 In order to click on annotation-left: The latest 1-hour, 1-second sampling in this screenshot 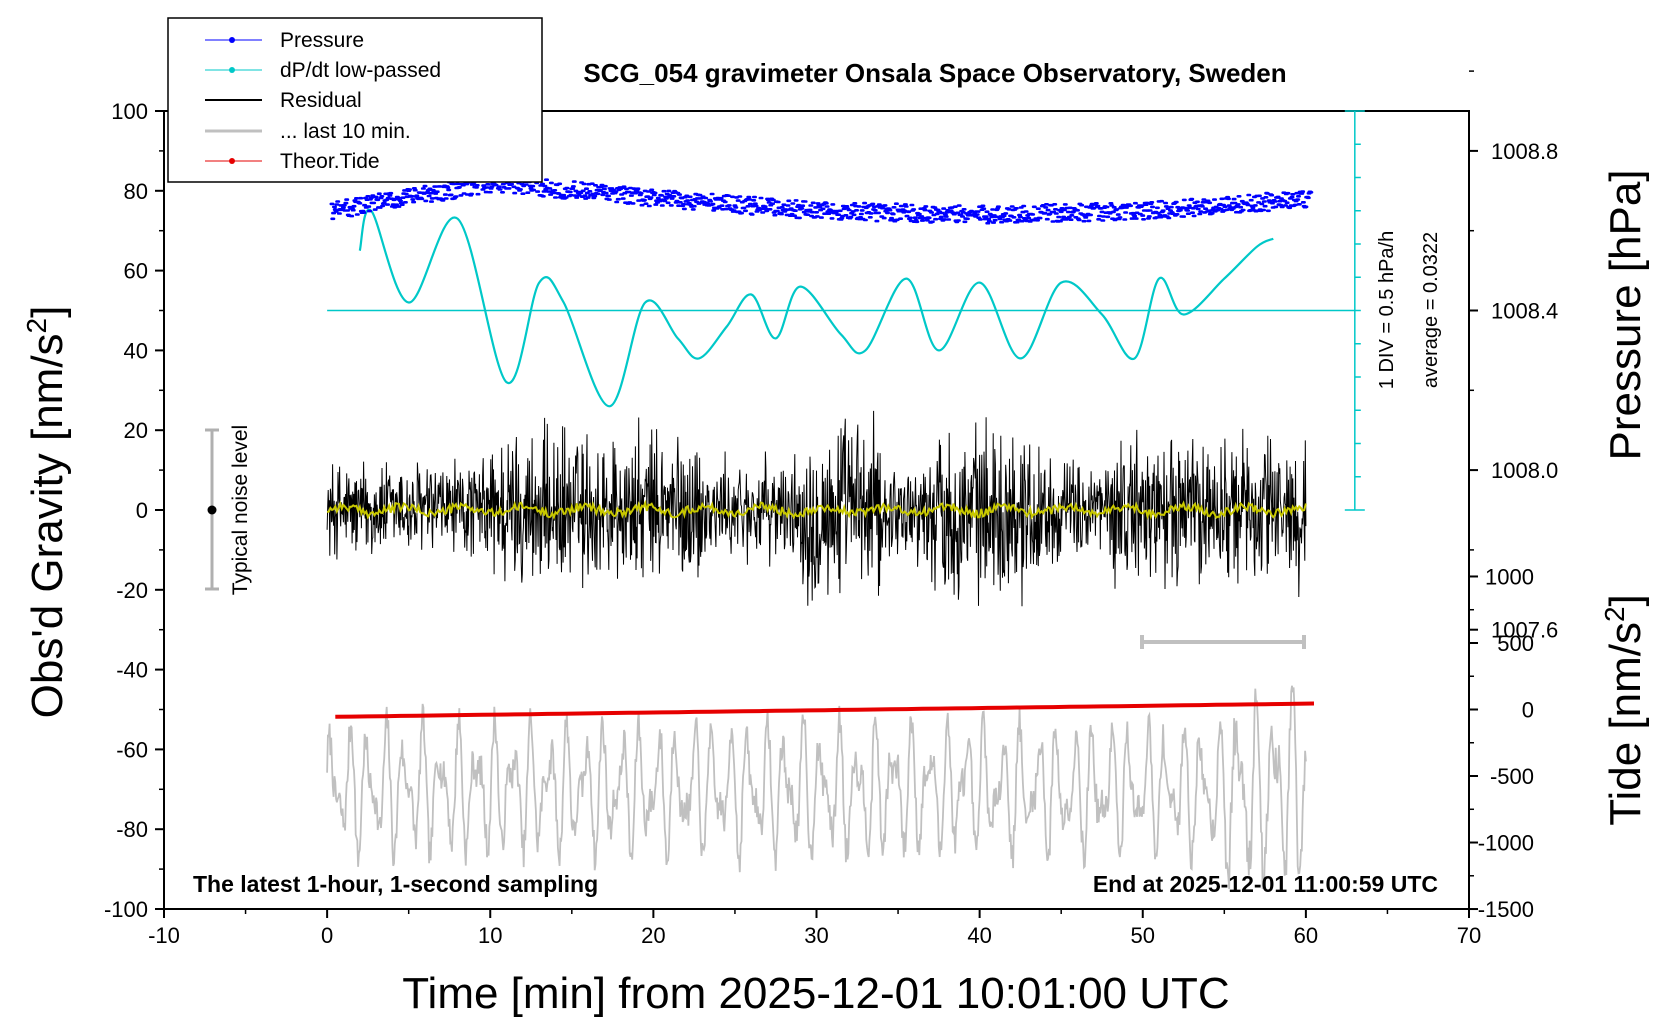, I will do `click(395, 884)`.